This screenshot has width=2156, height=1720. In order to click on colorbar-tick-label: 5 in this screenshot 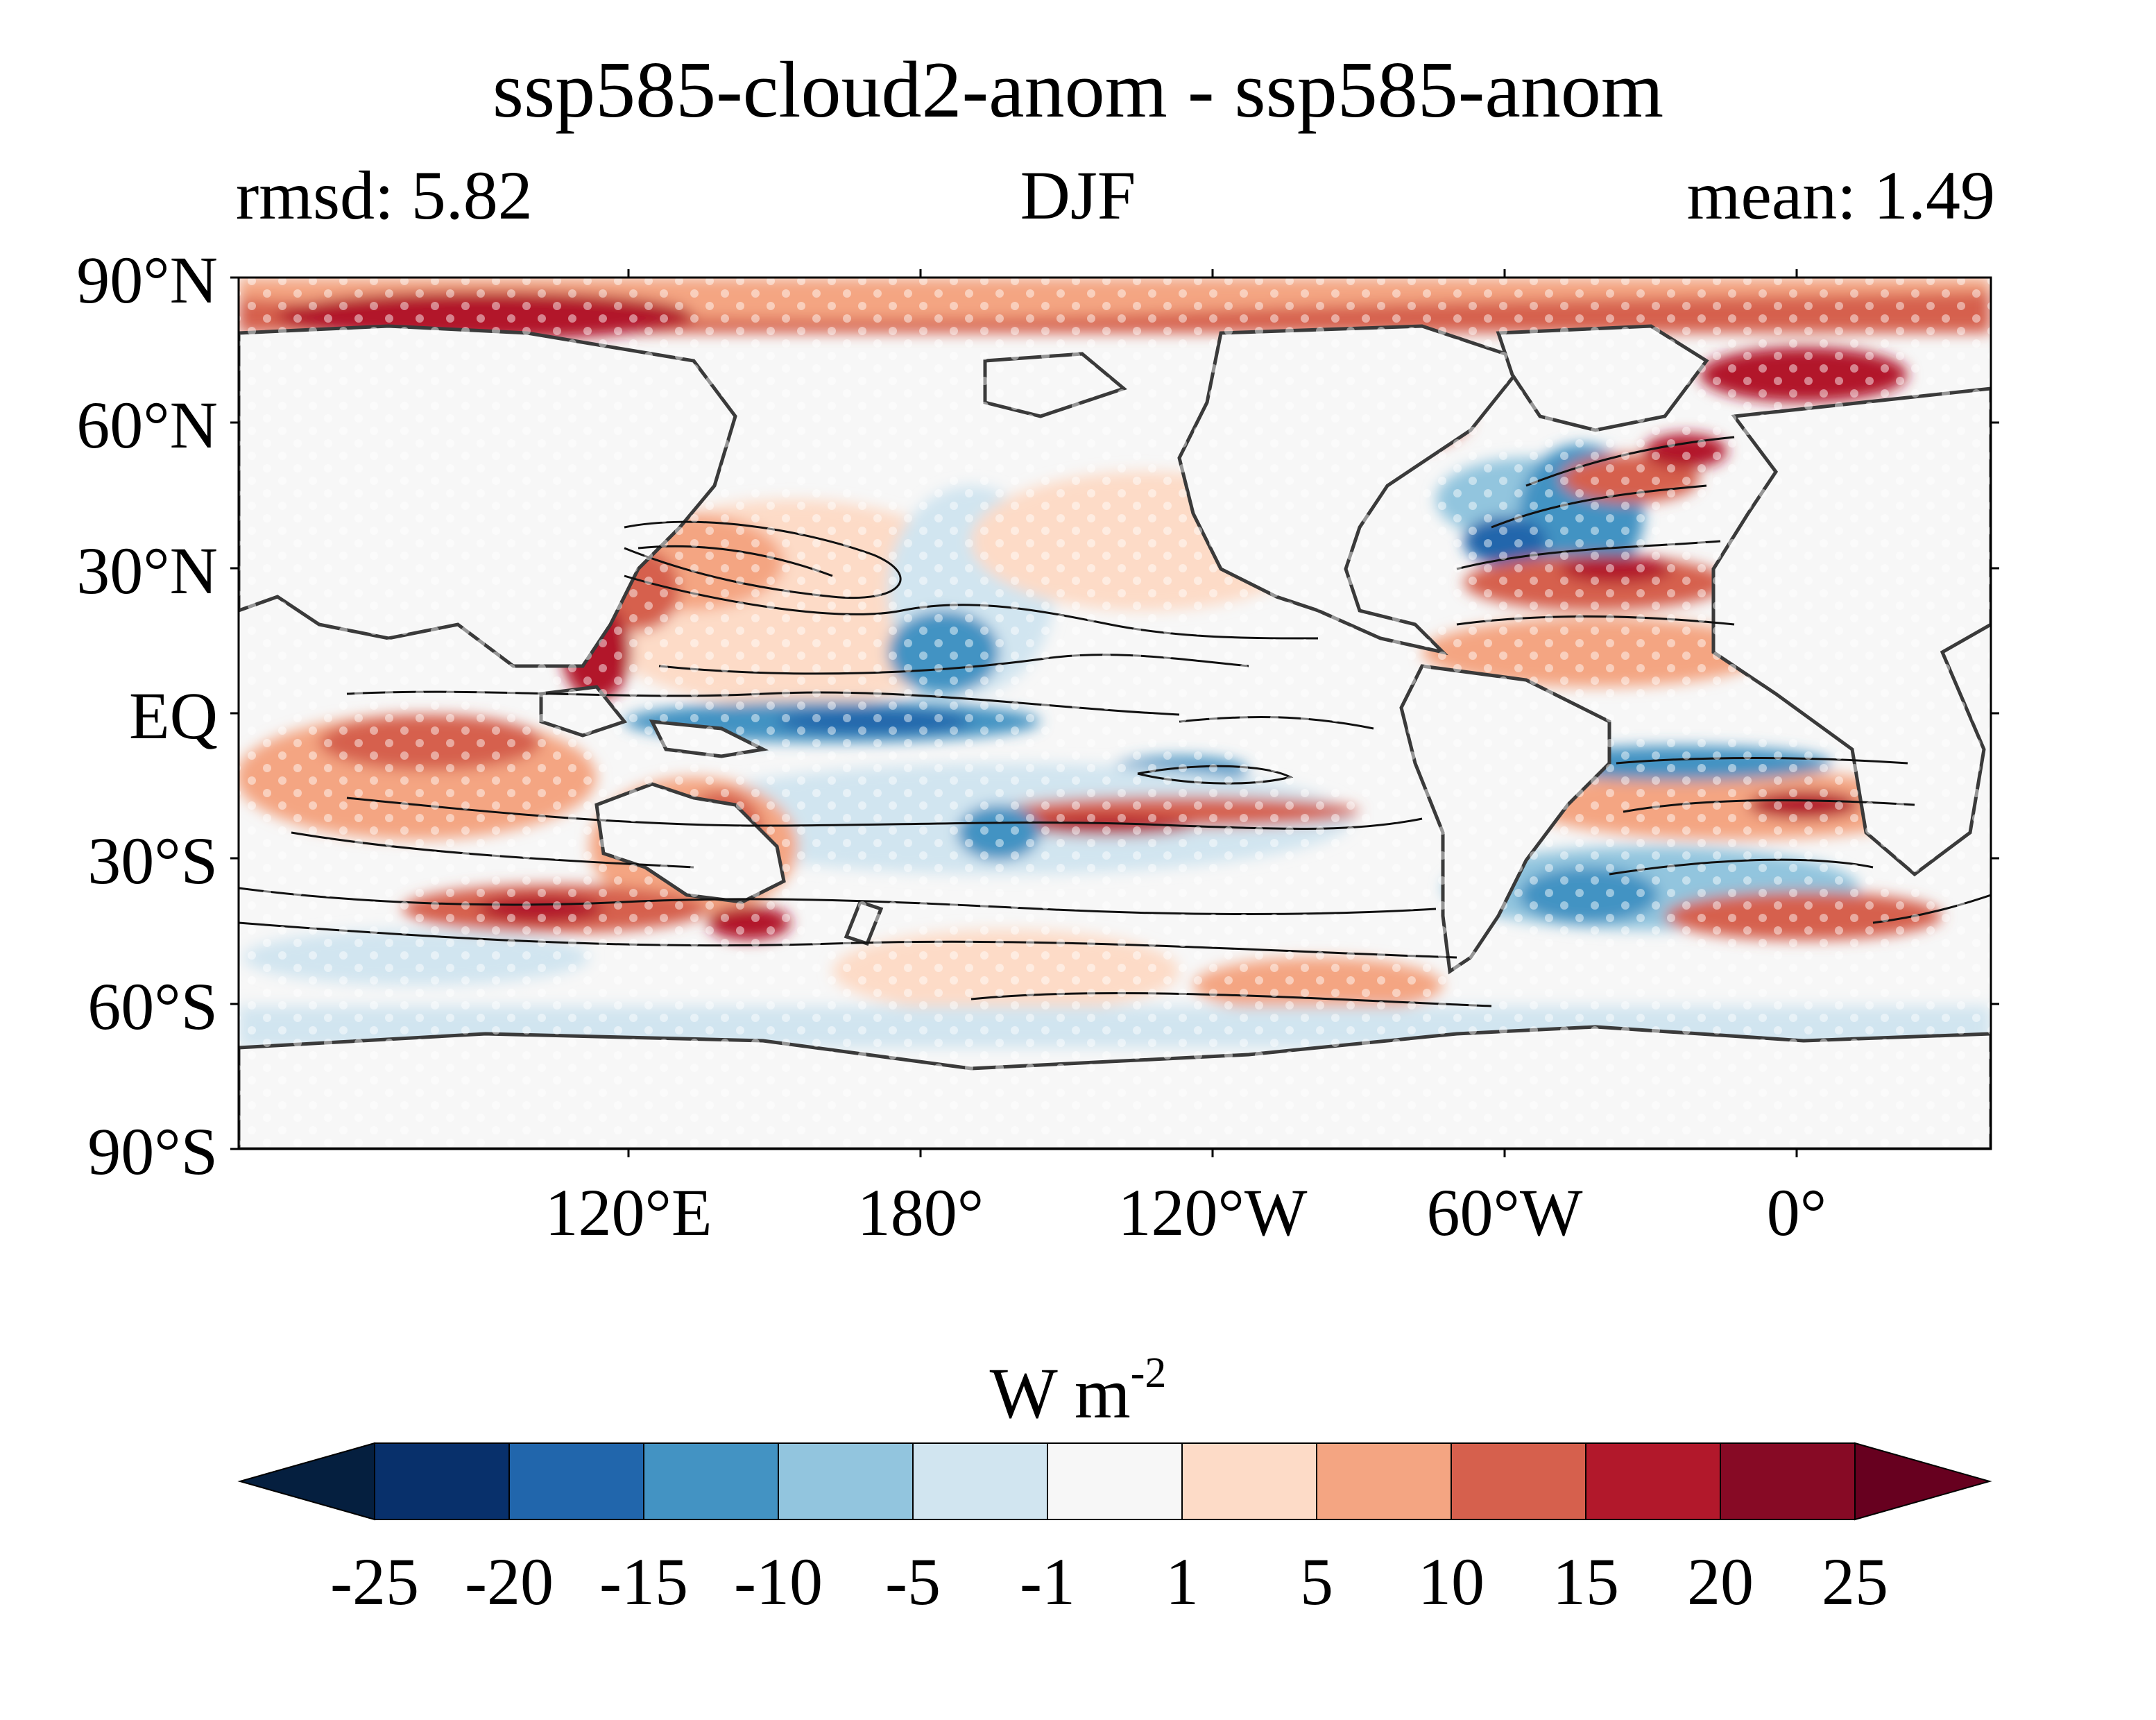, I will do `click(1316, 1581)`.